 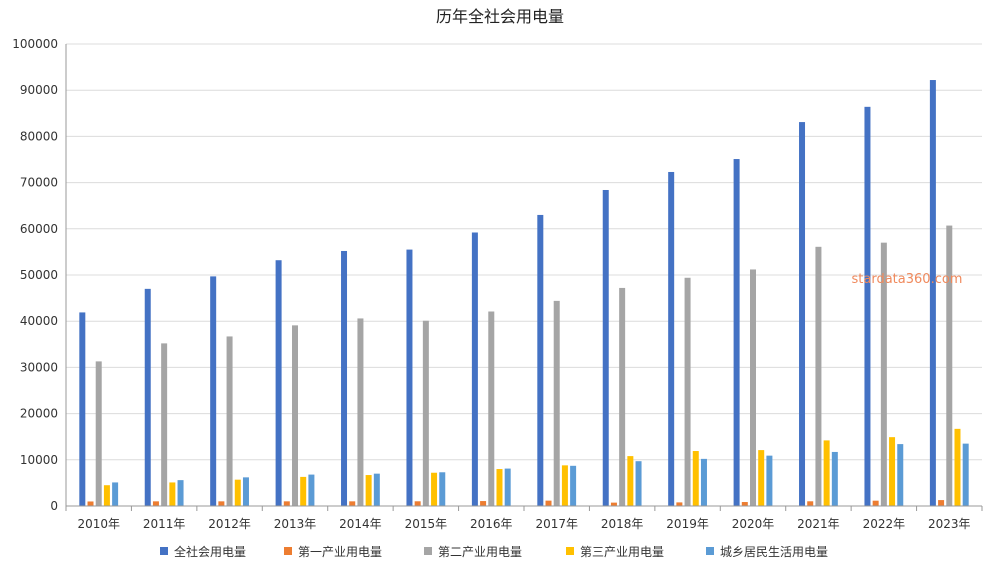 What do you see at coordinates (907, 279) in the screenshot?
I see `watermark-text: stardata360.com` at bounding box center [907, 279].